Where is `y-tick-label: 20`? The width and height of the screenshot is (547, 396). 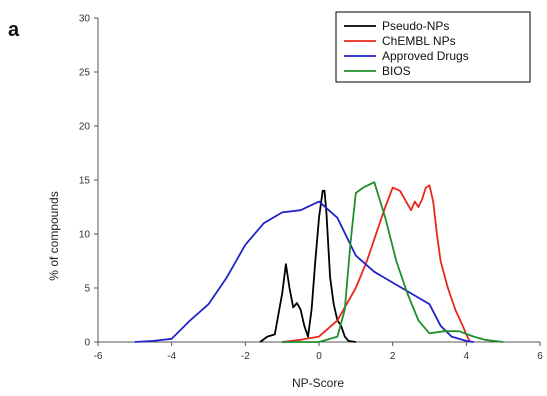
y-tick-label: 20 is located at coordinates (85, 127).